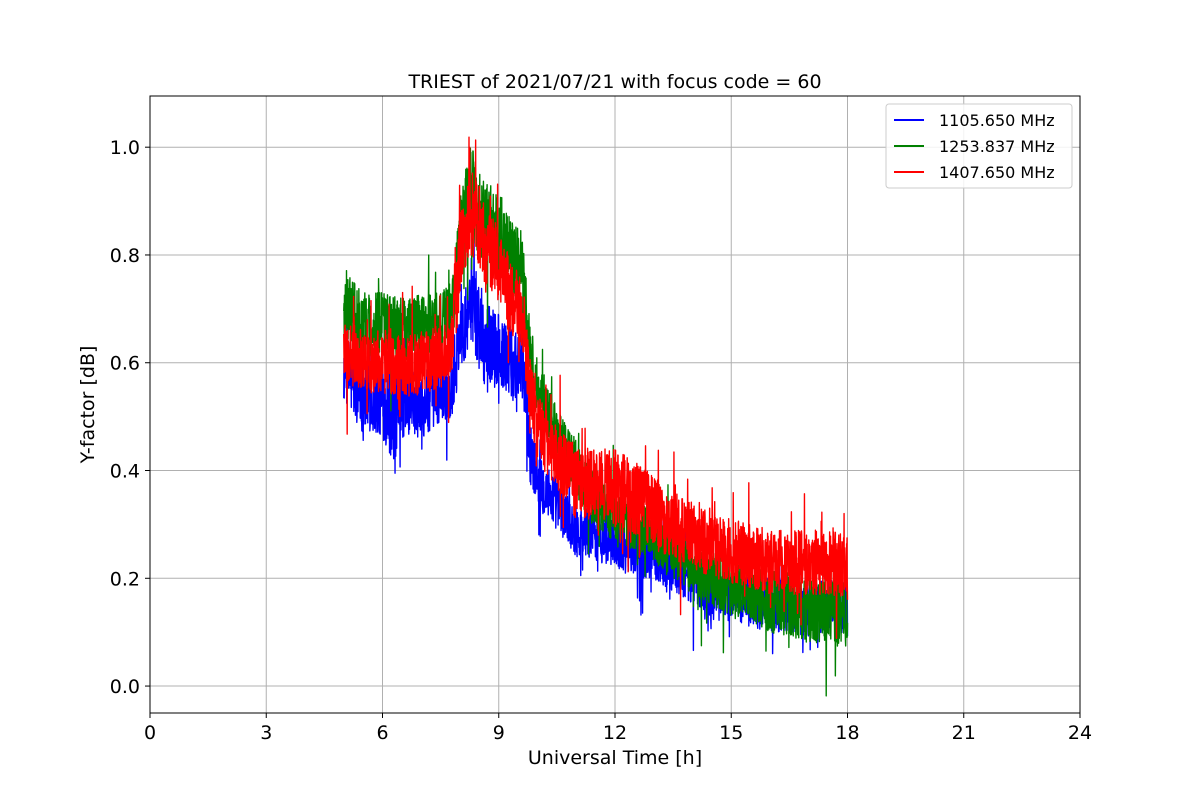  What do you see at coordinates (997, 172) in the screenshot?
I see `legend-label: 1407.650 MHz` at bounding box center [997, 172].